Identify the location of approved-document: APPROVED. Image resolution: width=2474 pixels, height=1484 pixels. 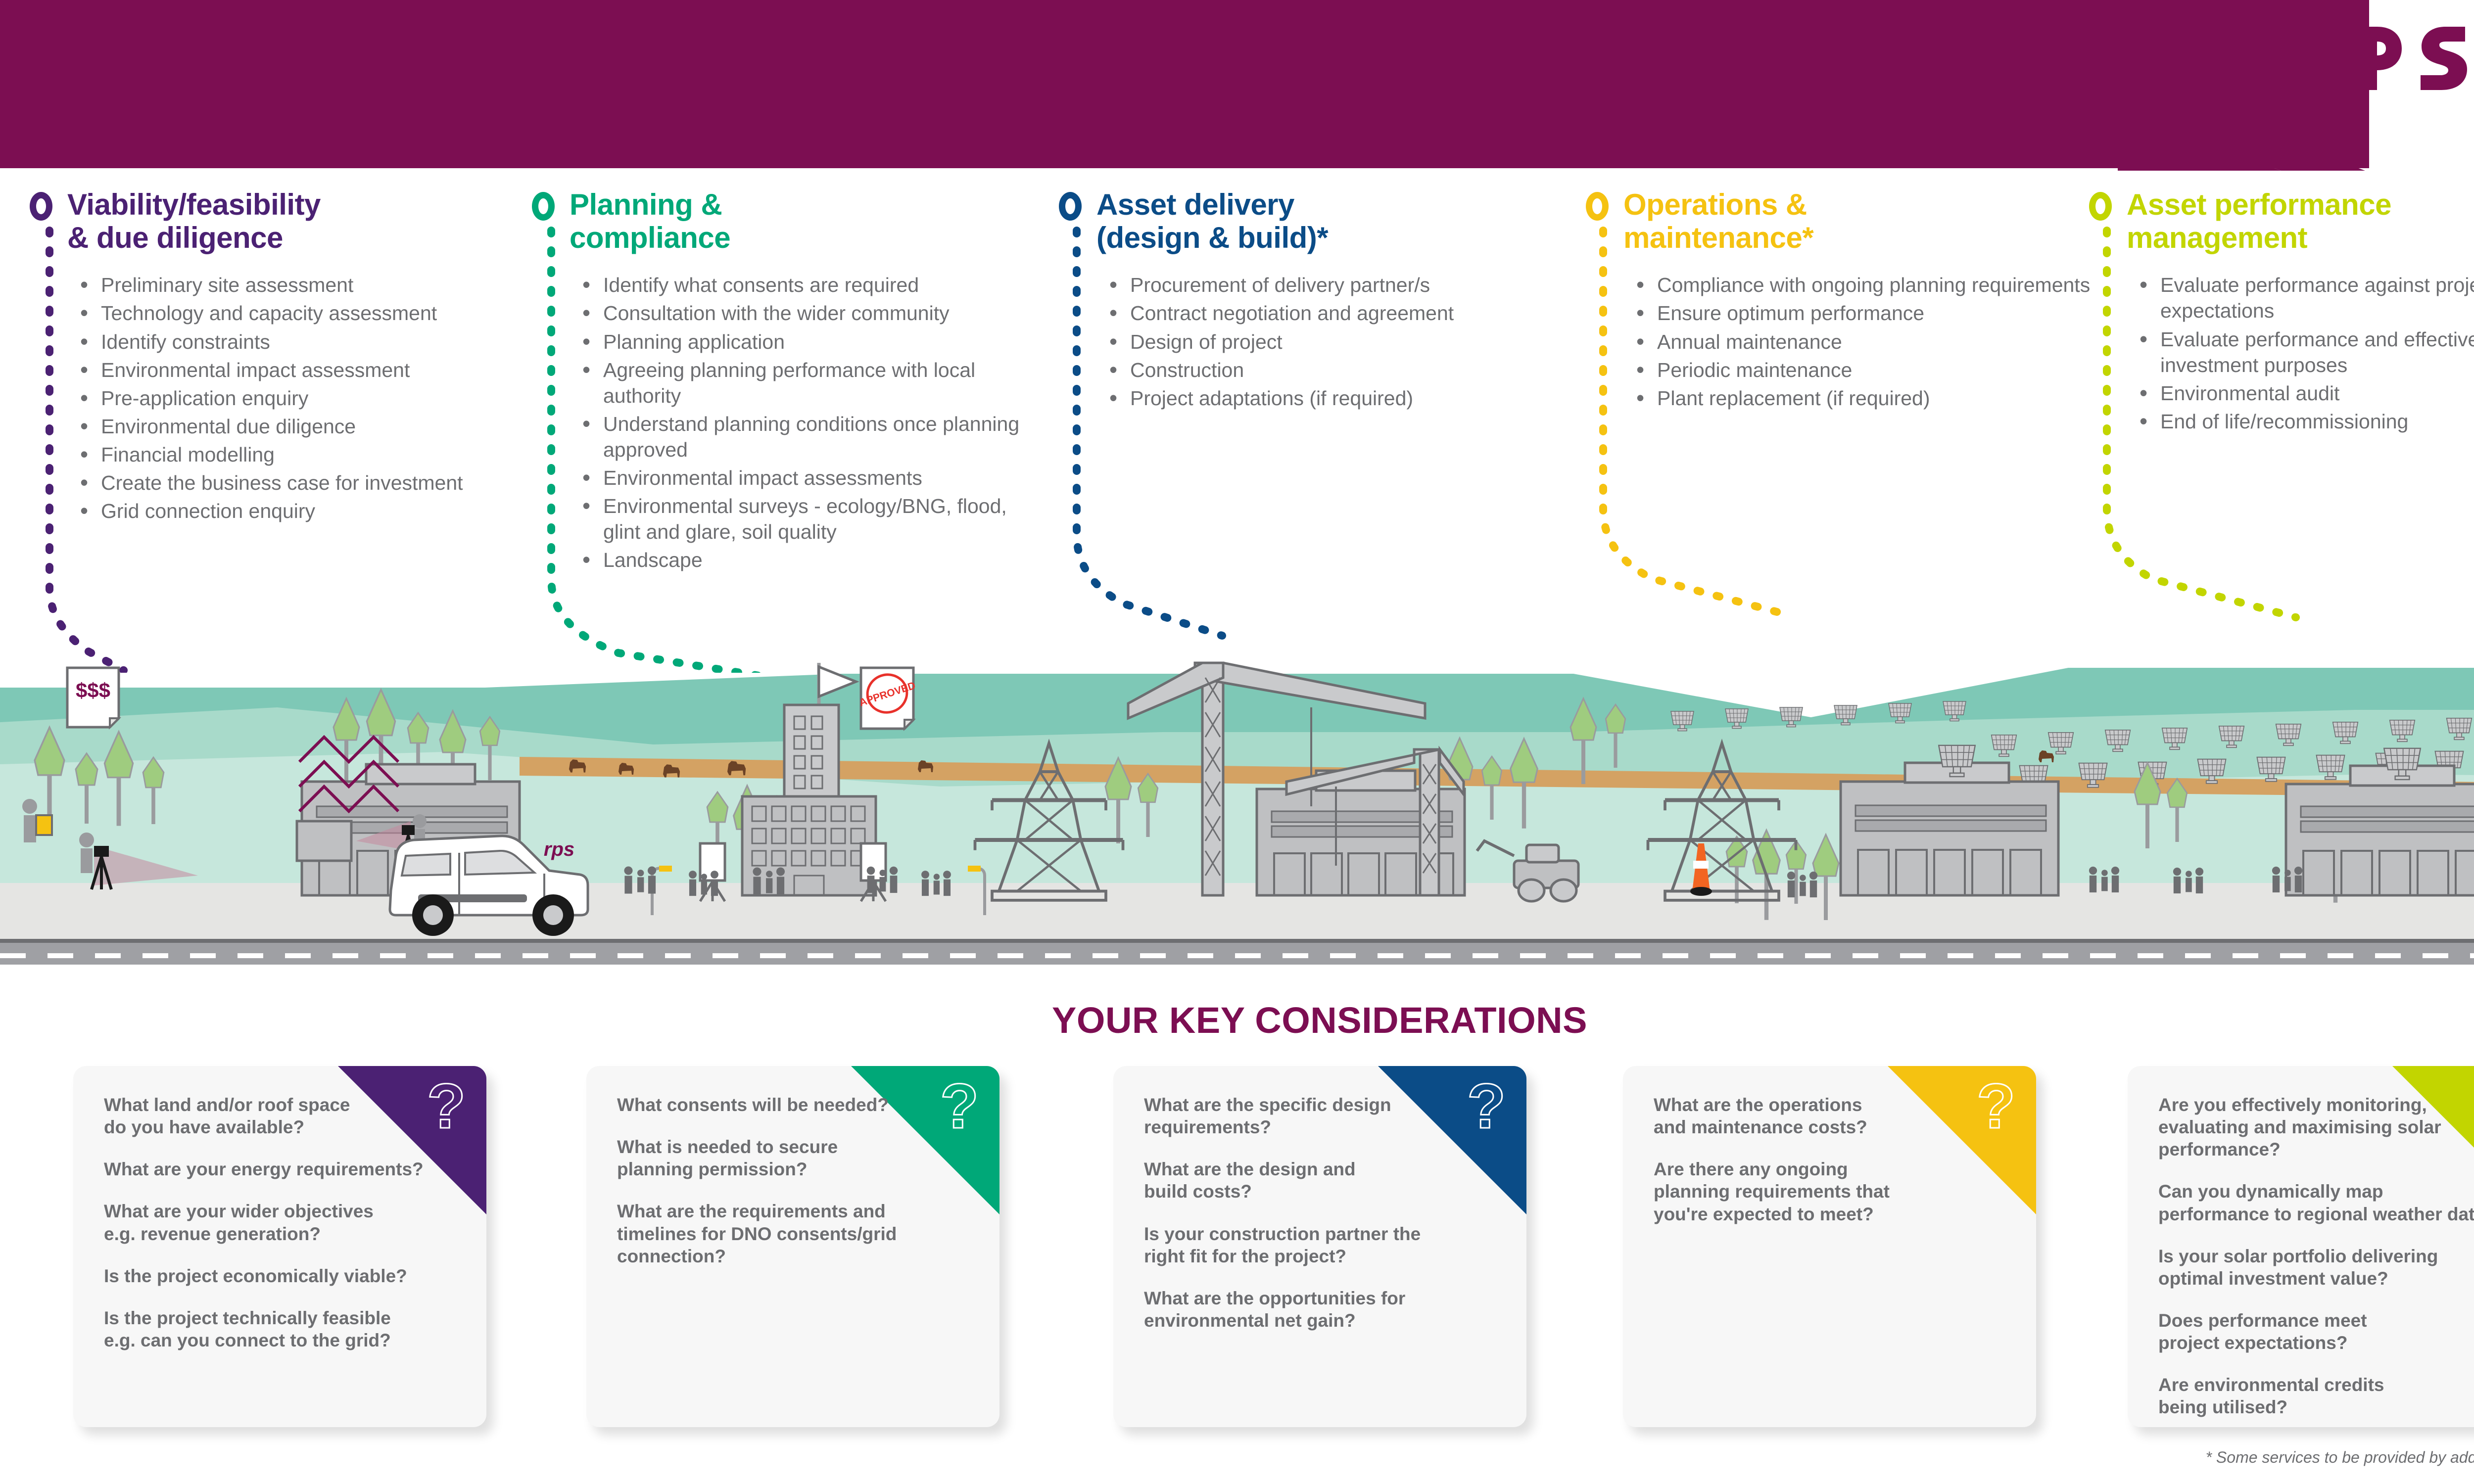
(888, 698).